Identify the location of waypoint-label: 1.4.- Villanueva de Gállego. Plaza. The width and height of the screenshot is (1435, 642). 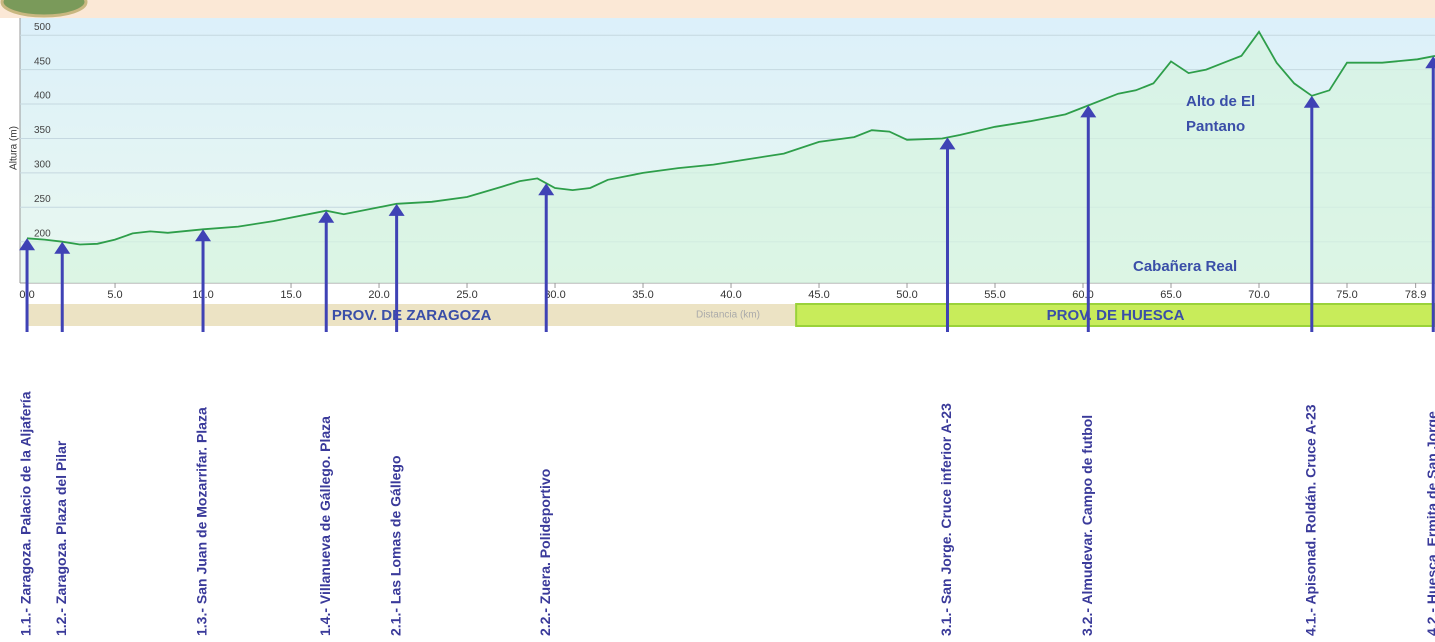
(325, 526).